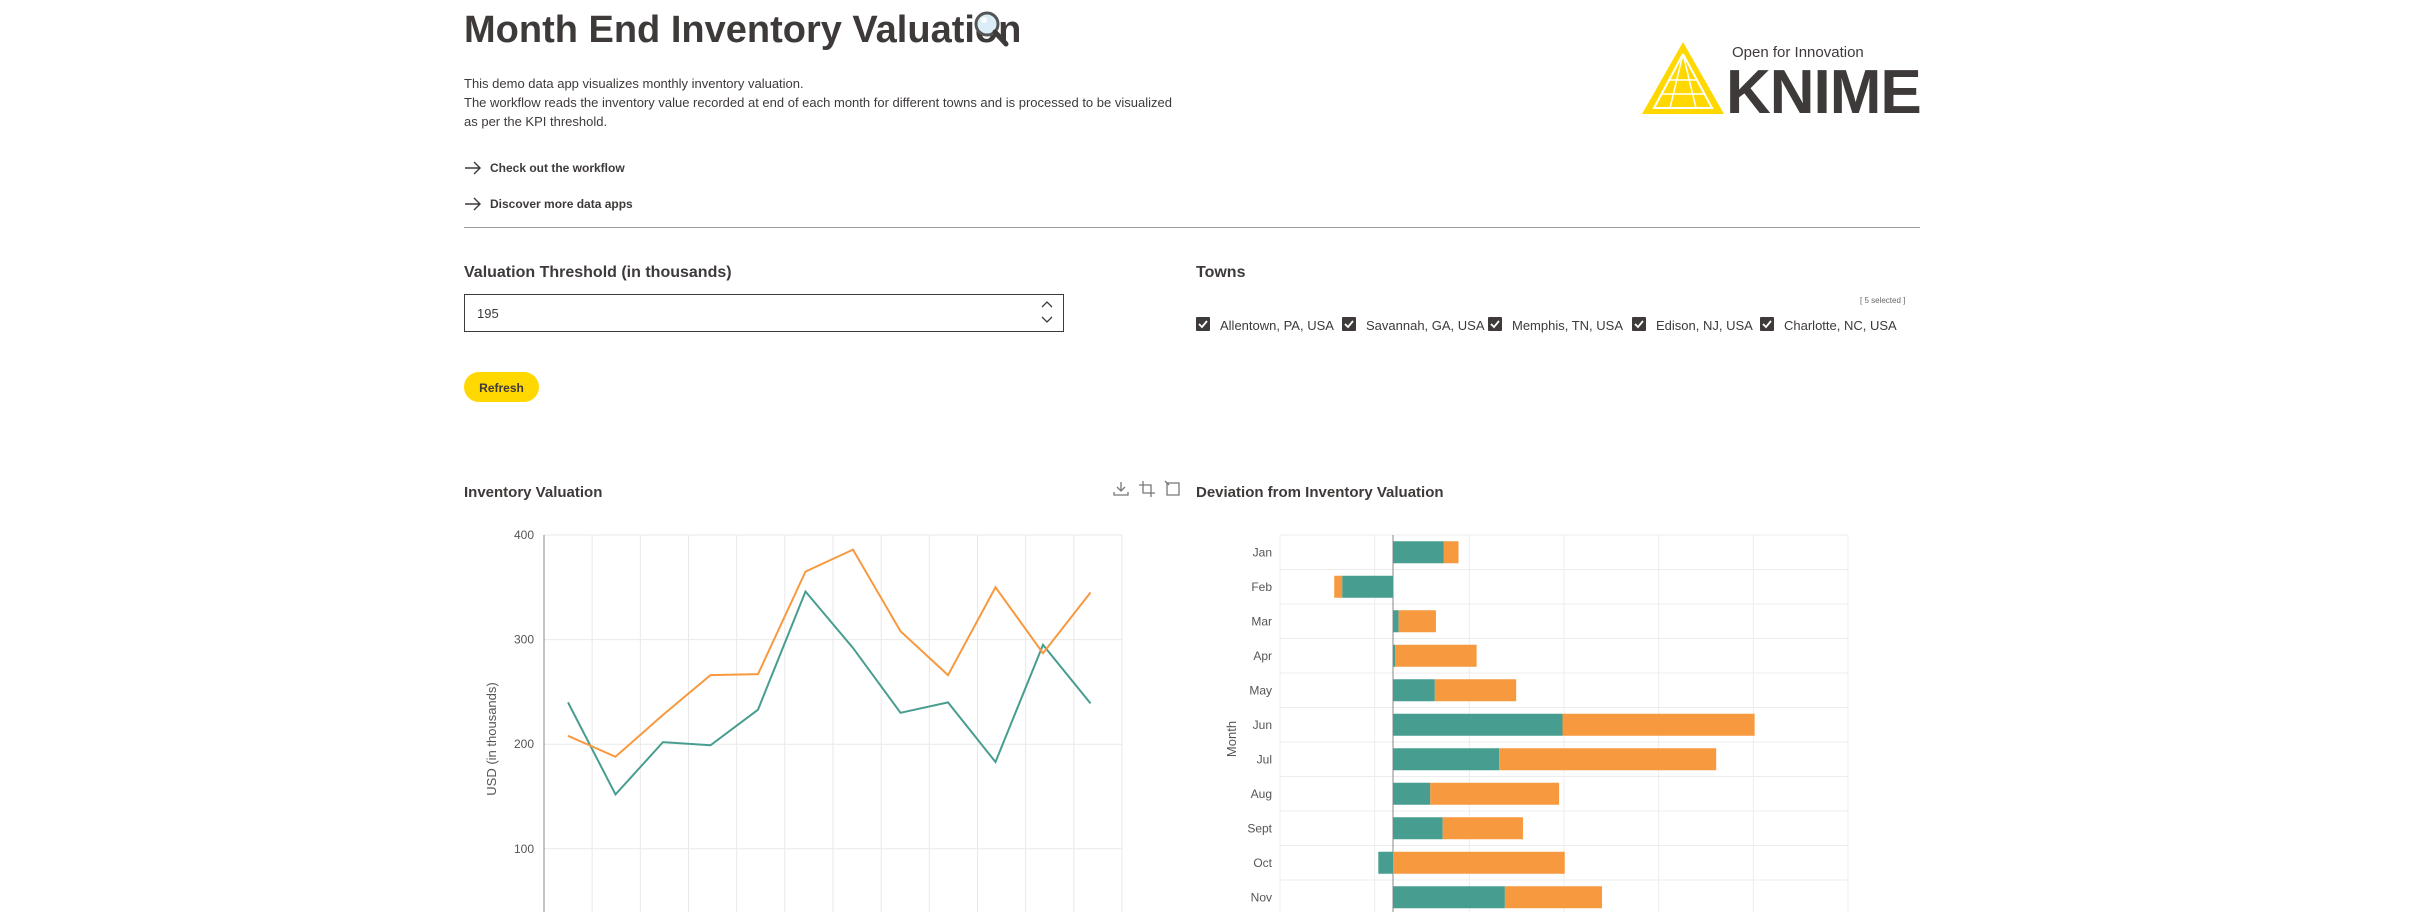 The height and width of the screenshot is (912, 2436). I want to click on category-label: Sept, so click(1259, 828).